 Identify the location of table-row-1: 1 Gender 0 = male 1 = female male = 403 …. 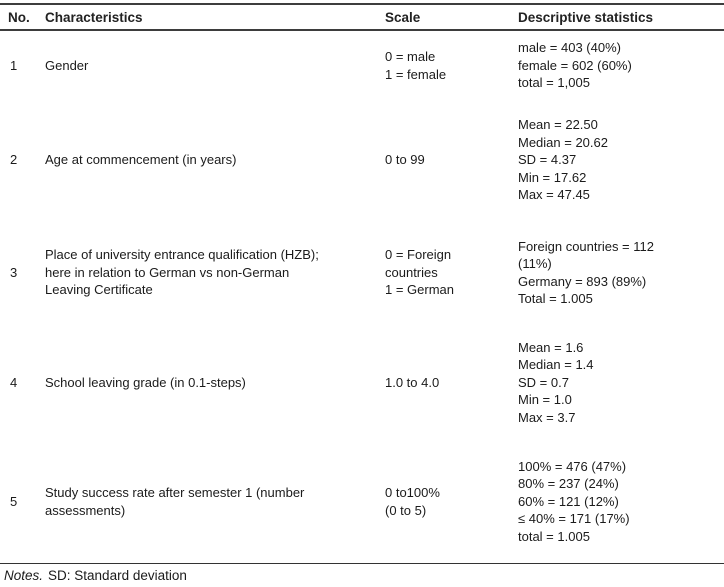
(362, 65).